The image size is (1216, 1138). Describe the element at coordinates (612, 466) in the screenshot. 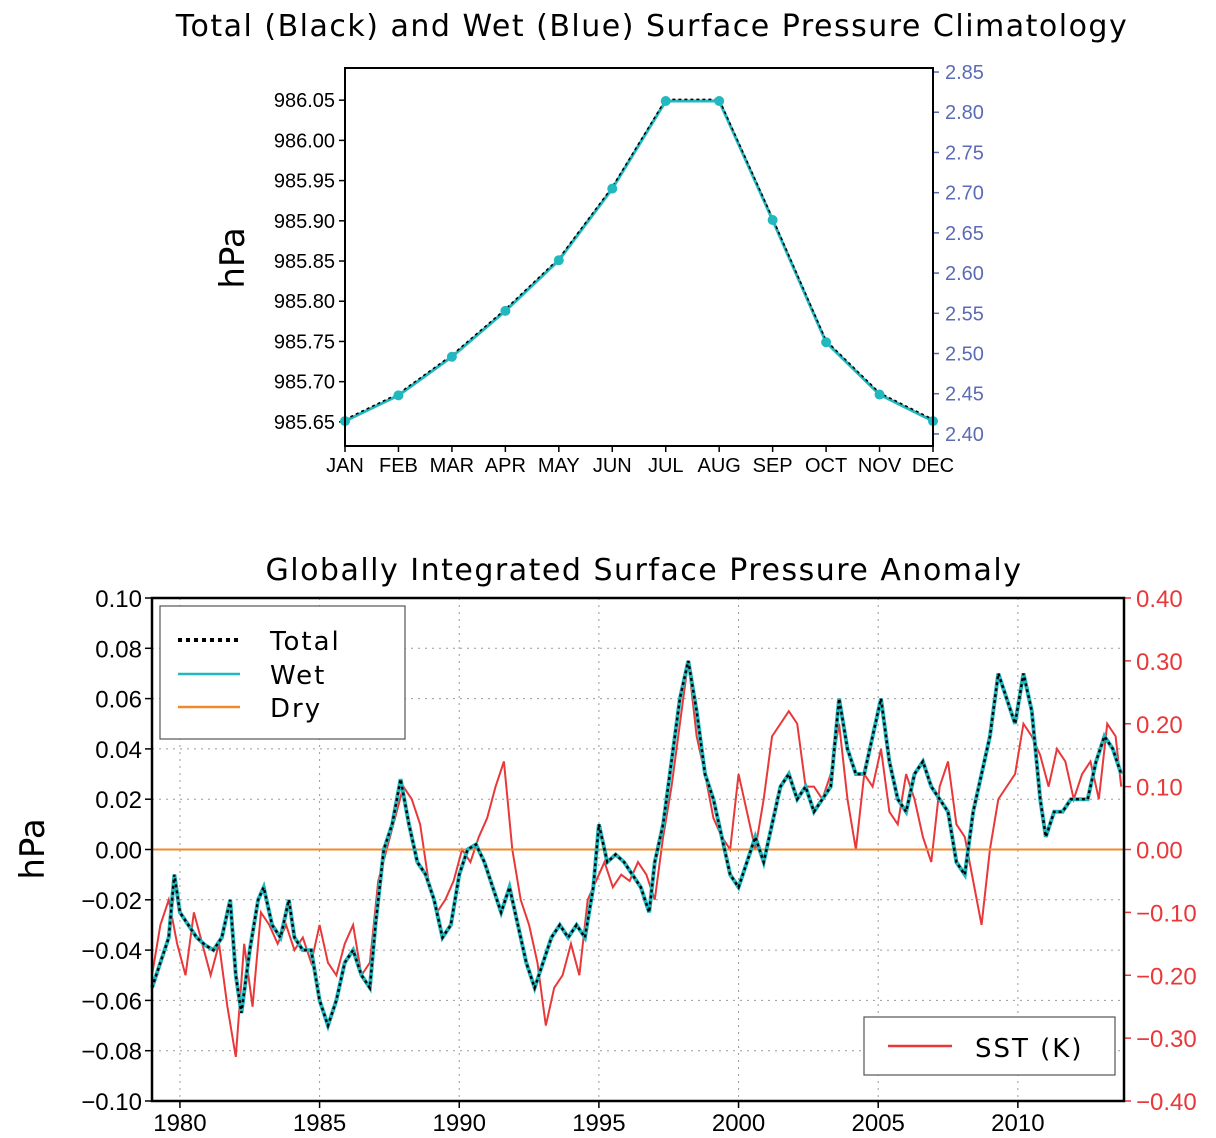

I see `x-tick-label: JUN` at that location.